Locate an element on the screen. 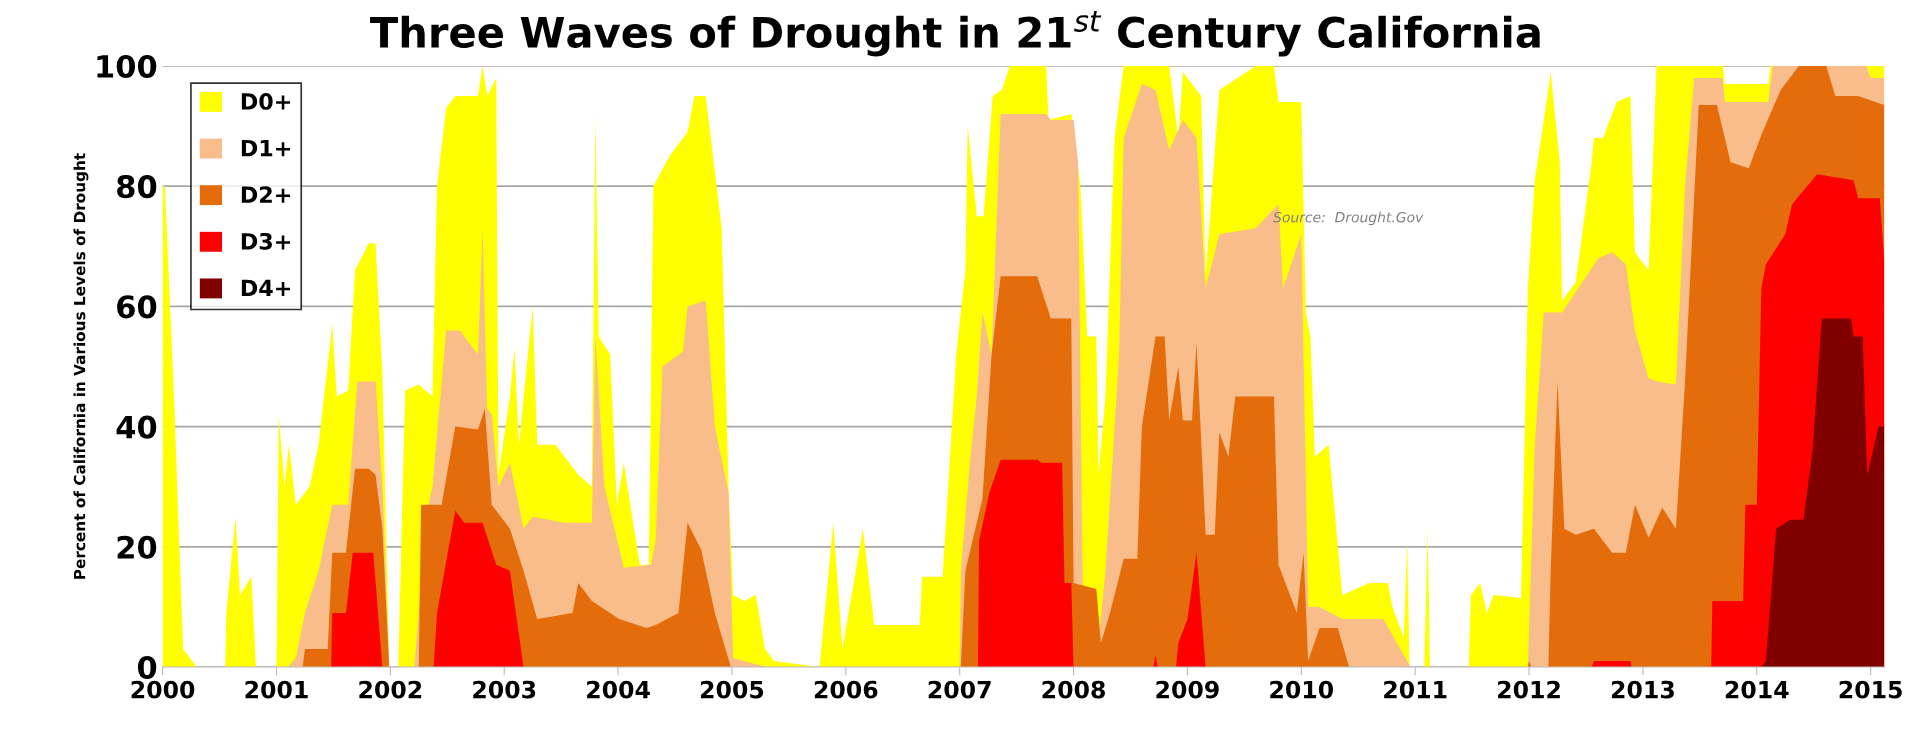  annotation: Source: Drought.Gov is located at coordinates (1348, 218).